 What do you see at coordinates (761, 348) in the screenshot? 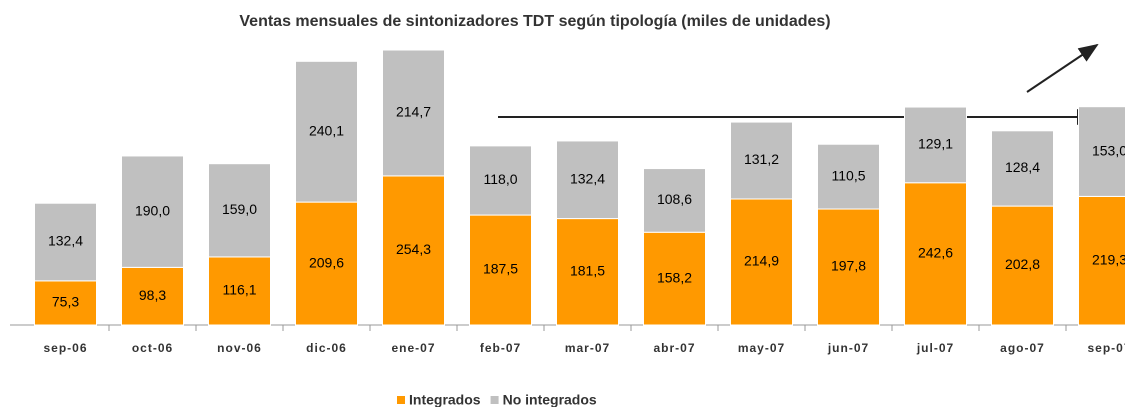
I see `x-tick-label: may-07` at bounding box center [761, 348].